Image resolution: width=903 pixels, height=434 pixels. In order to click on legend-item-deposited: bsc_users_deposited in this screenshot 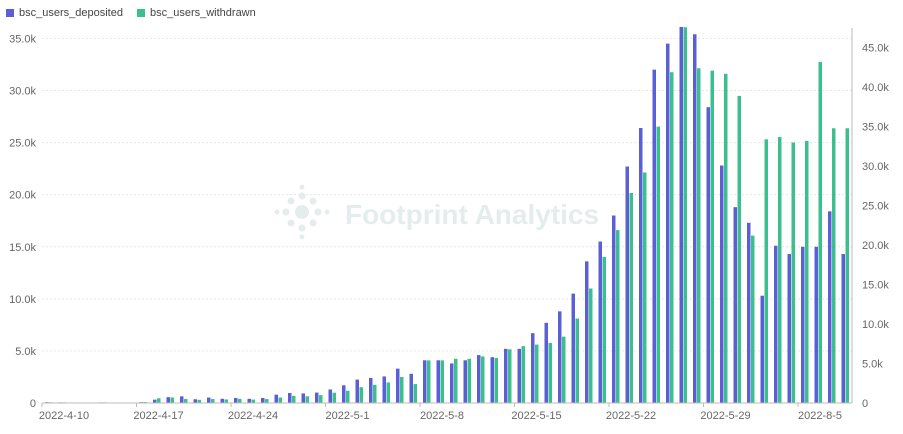, I will do `click(64, 13)`.